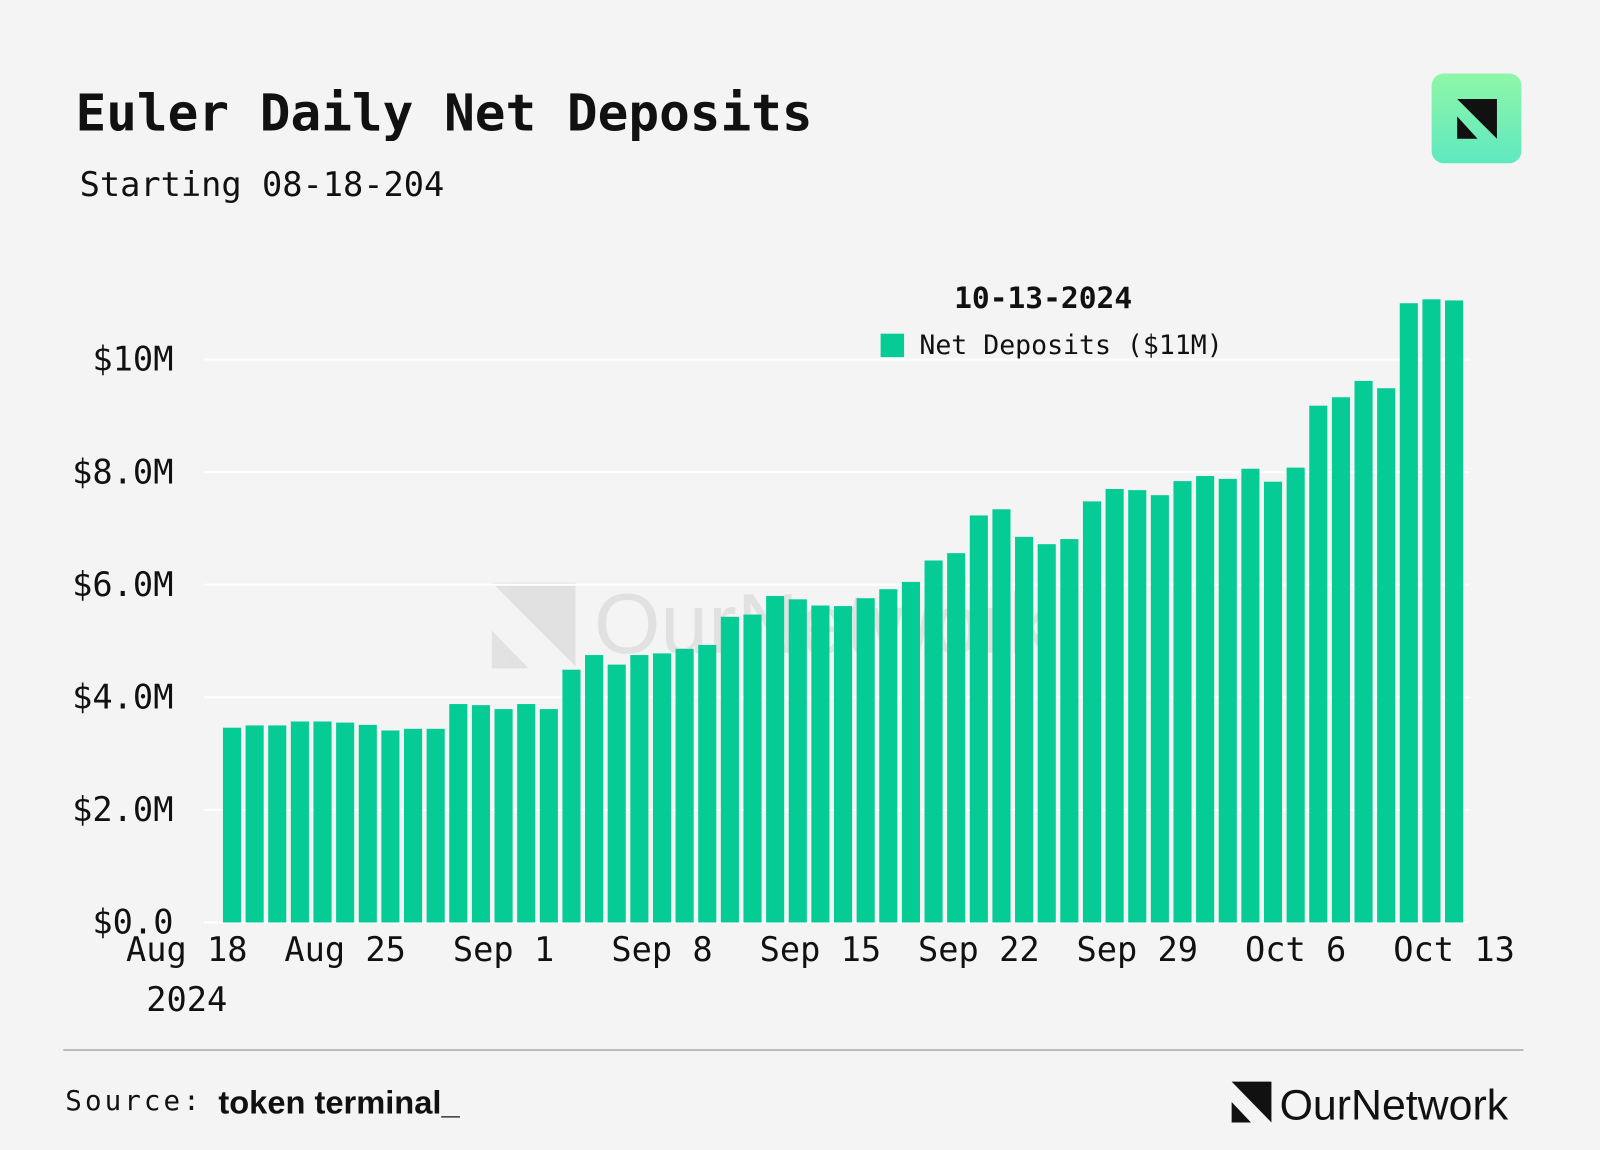 Image resolution: width=1600 pixels, height=1150 pixels. Describe the element at coordinates (132, 359) in the screenshot. I see `y-tick-label: $10M` at that location.